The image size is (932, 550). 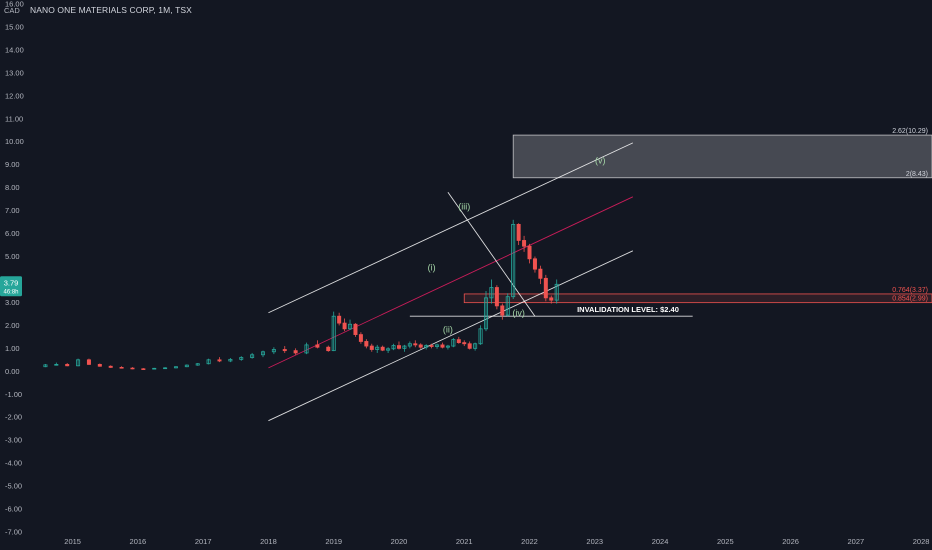 I want to click on time-tick-label: 2025, so click(x=725, y=541).